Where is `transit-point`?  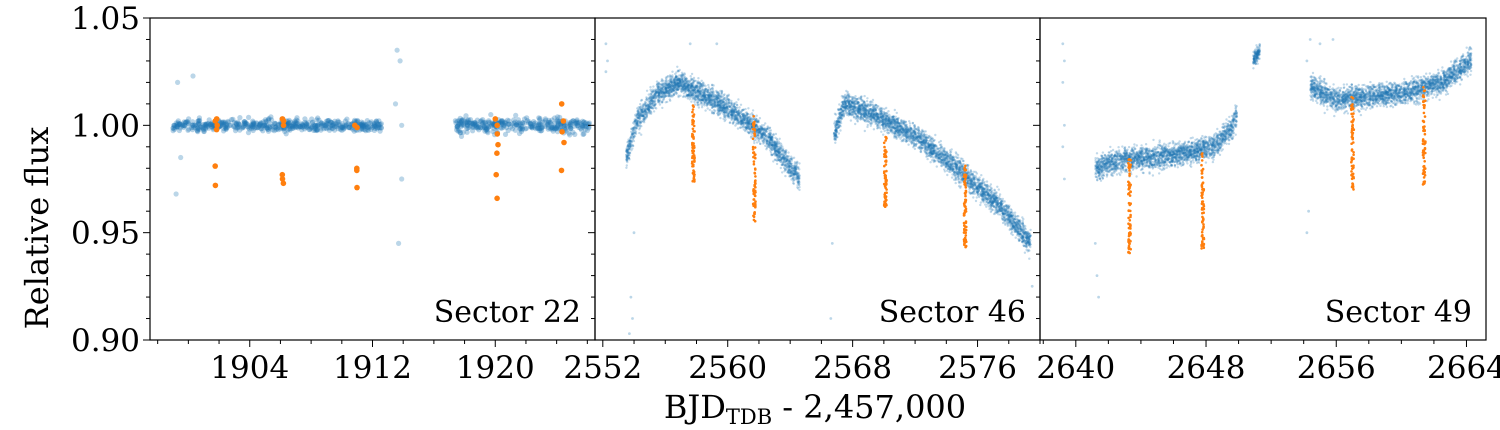 transit-point is located at coordinates (561, 170).